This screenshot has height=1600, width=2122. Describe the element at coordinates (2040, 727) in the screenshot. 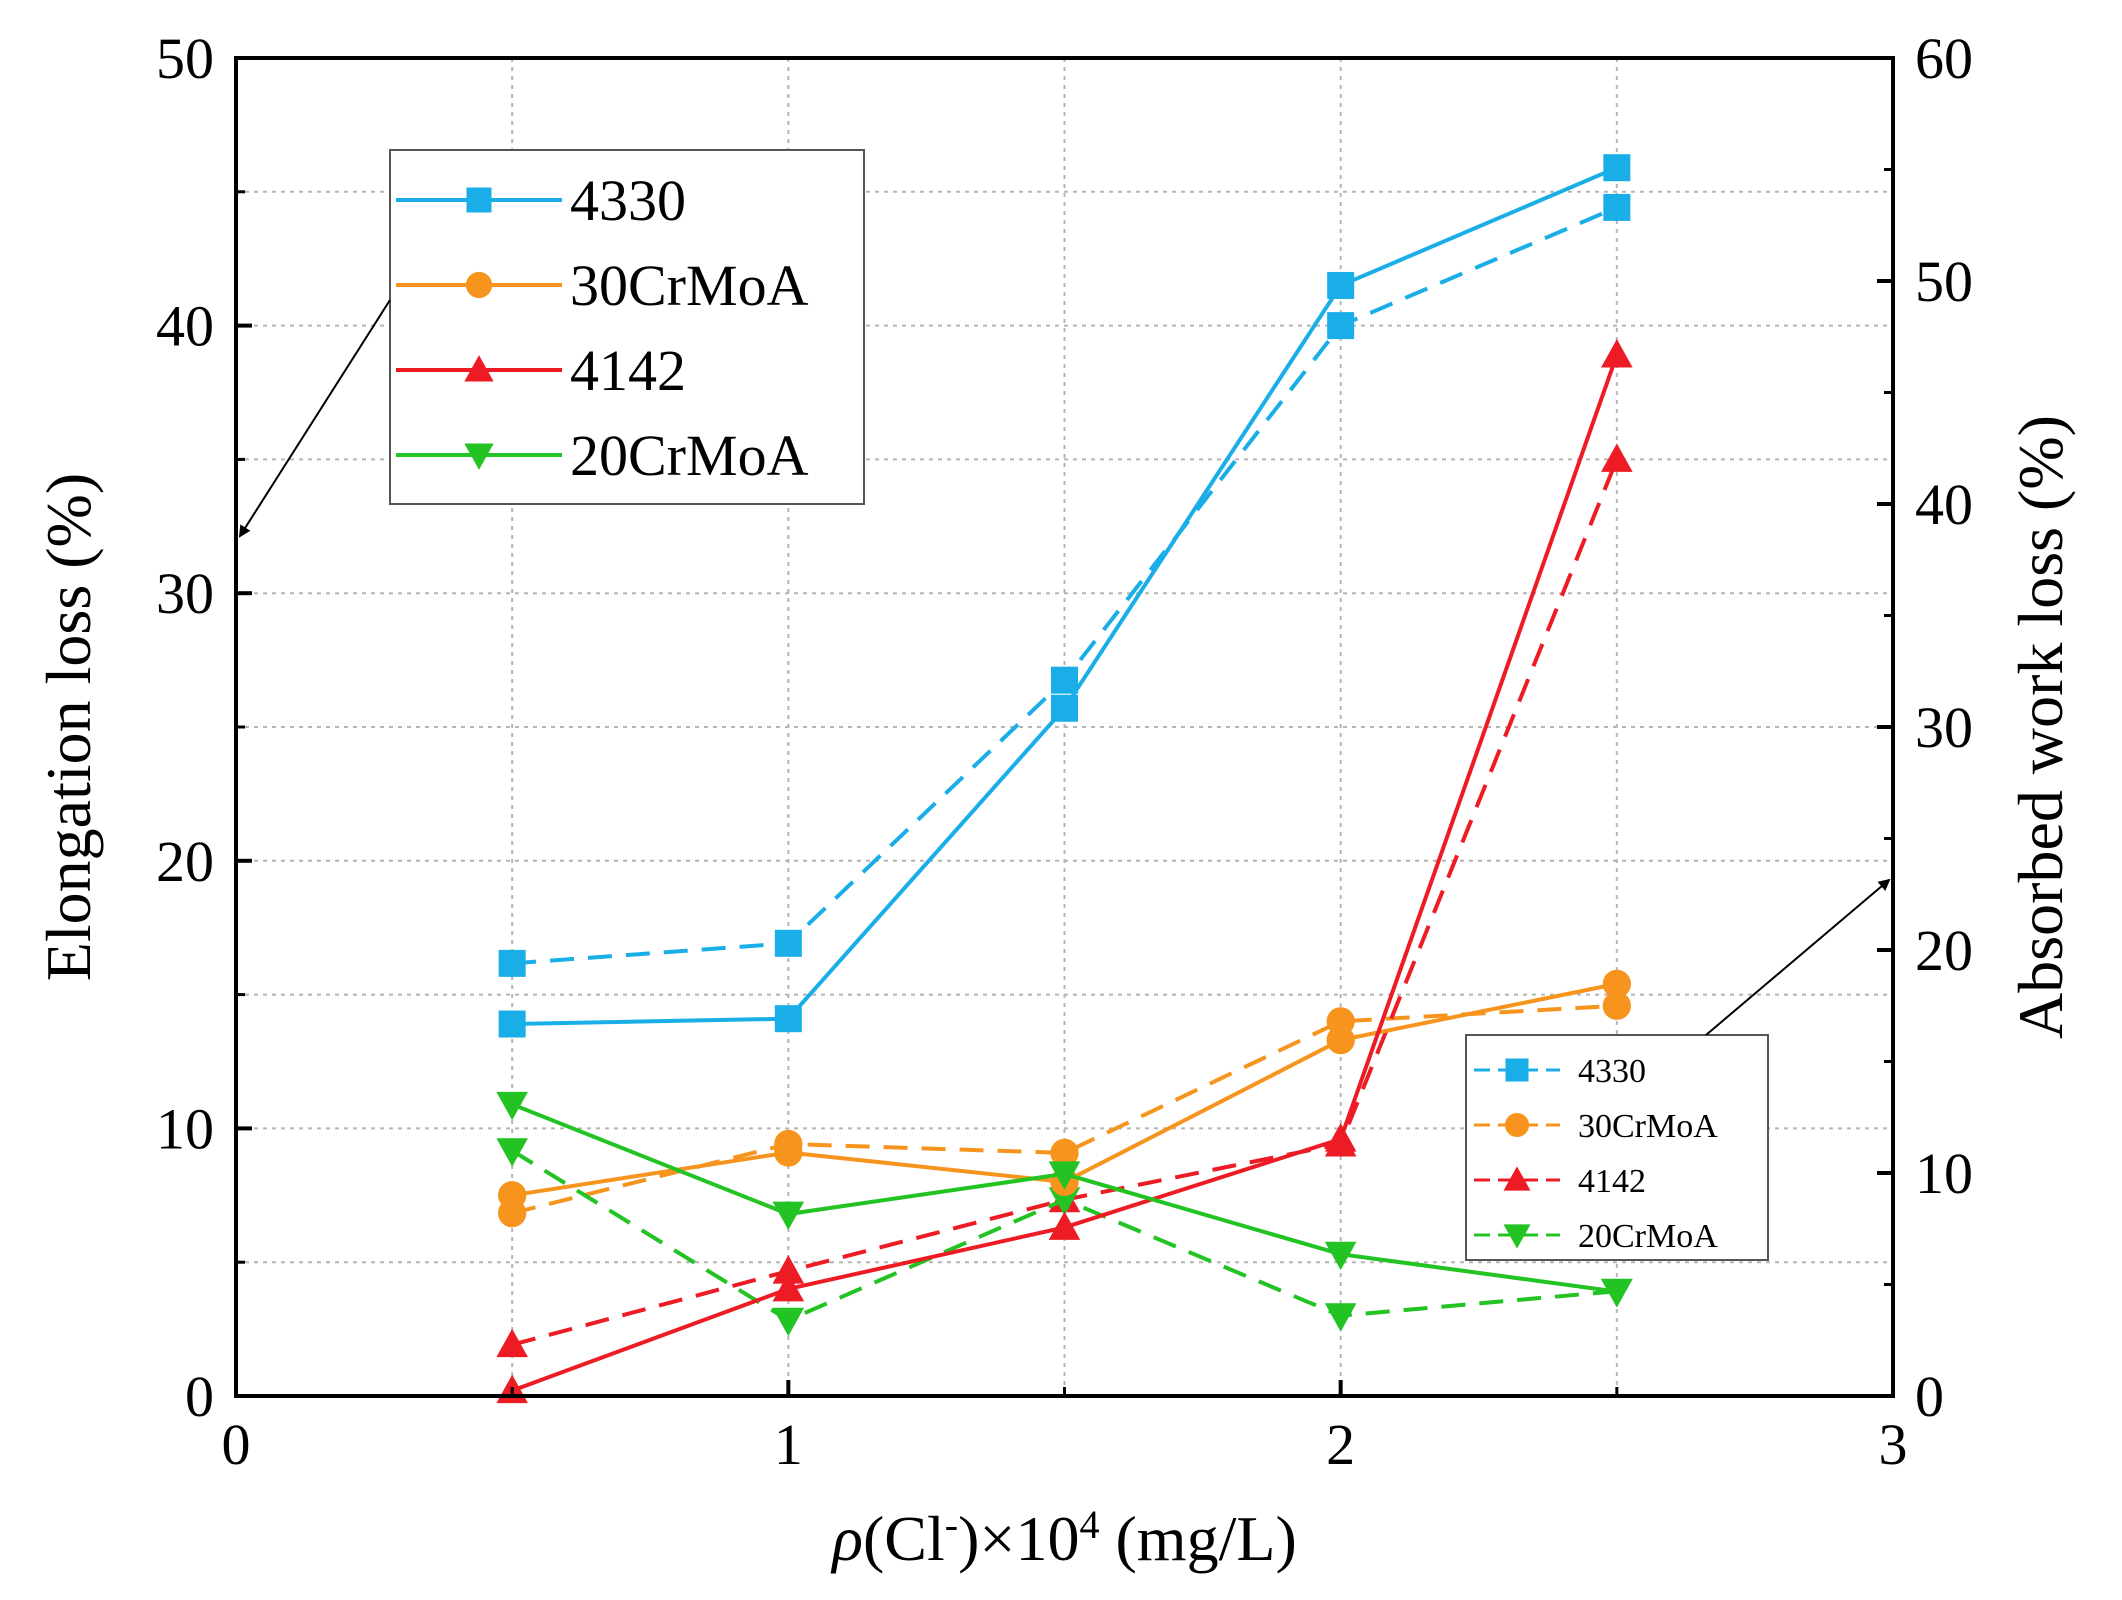

I see `y-right-axis-title: Absorbed work loss (%)` at that location.